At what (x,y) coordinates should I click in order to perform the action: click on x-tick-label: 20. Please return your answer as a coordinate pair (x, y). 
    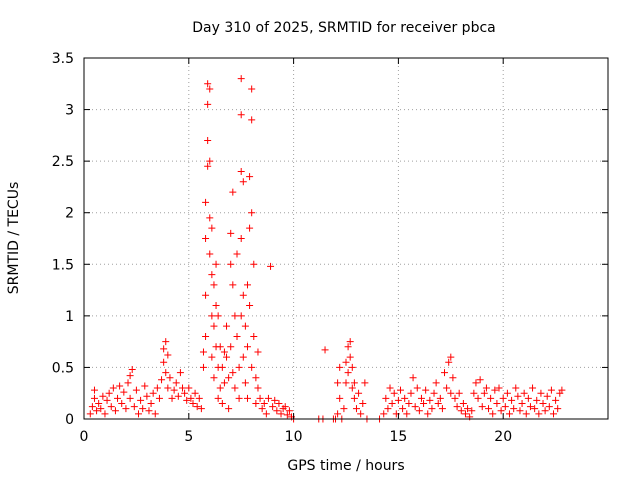
    Looking at the image, I should click on (503, 437).